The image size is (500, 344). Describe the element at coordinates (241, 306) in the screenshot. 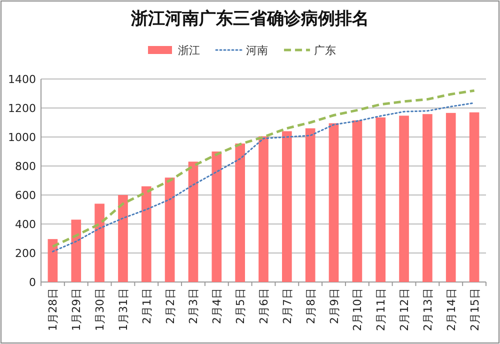

I see `x-tick-label: 2月5日` at that location.